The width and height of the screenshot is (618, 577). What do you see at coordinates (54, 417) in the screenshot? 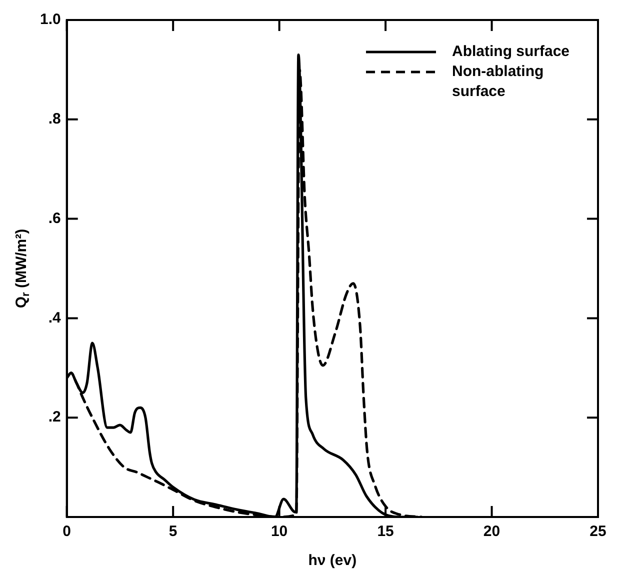
I see `y-tick-label: .2` at bounding box center [54, 417].